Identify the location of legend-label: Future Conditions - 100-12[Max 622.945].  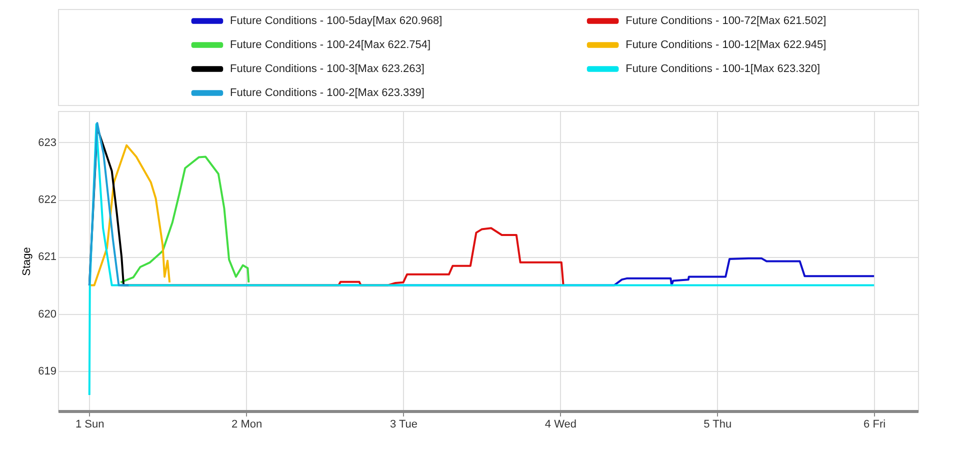
(726, 45).